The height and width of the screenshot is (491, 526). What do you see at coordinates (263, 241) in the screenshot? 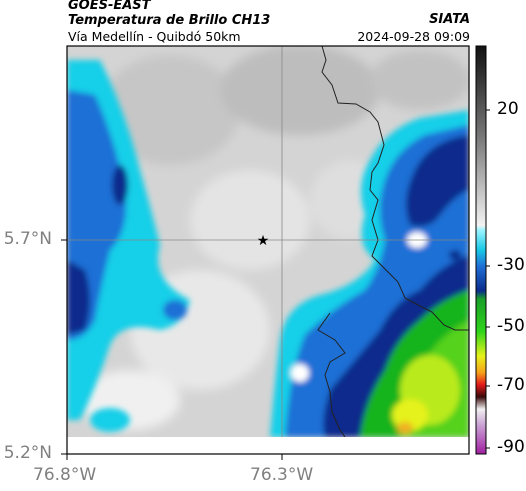
I see `location-star-icon: ★` at bounding box center [263, 241].